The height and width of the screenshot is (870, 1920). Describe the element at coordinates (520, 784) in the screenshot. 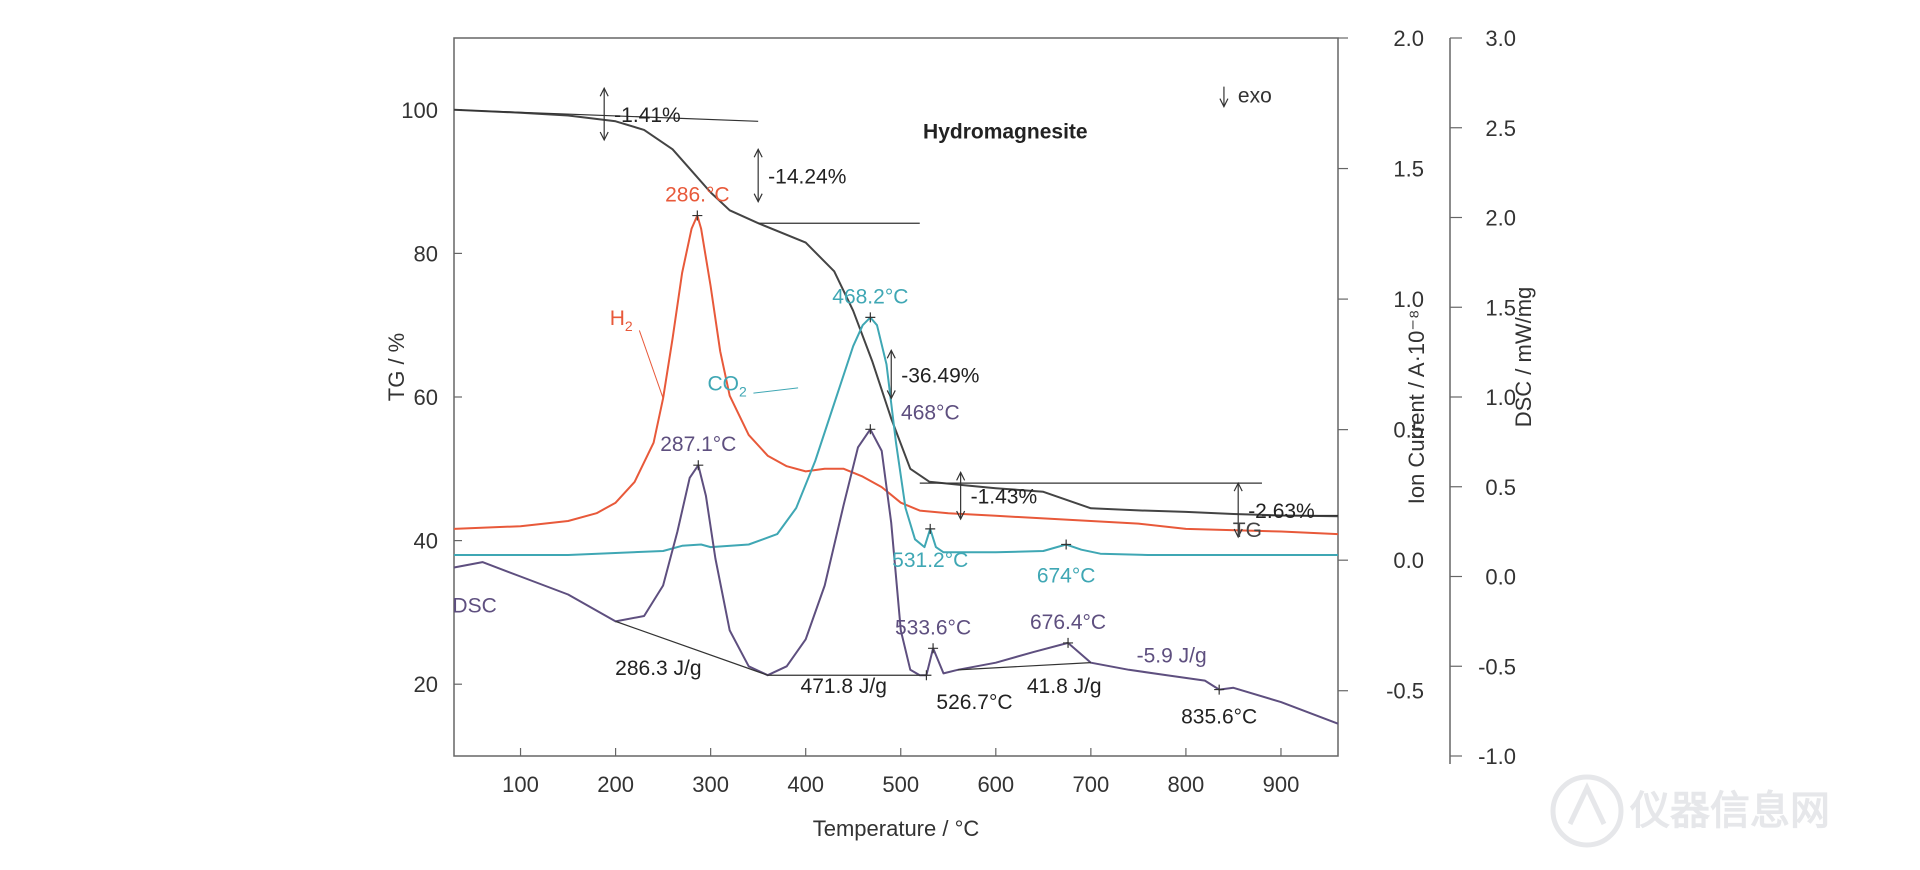

I see `x-tick-label: 100` at that location.